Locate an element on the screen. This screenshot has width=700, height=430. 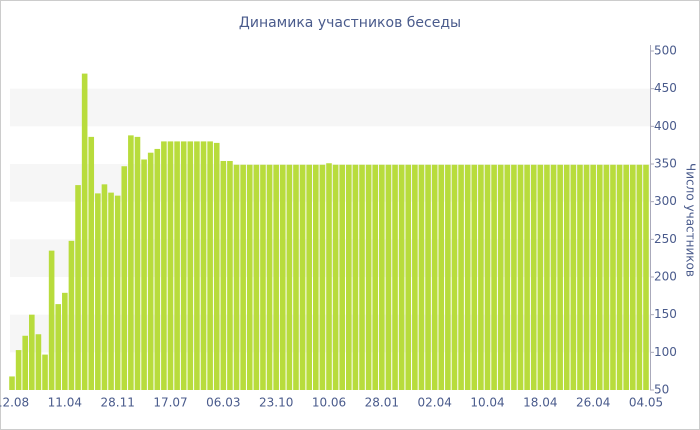
y-tick-label: 50 is located at coordinates (661, 390).